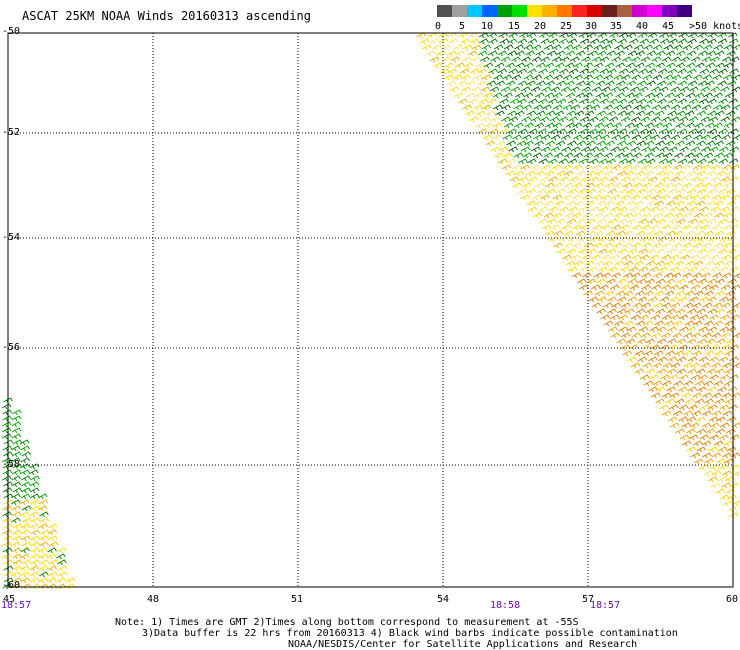  Describe the element at coordinates (514, 26) in the screenshot. I see `colorbar-tick: 15` at that location.